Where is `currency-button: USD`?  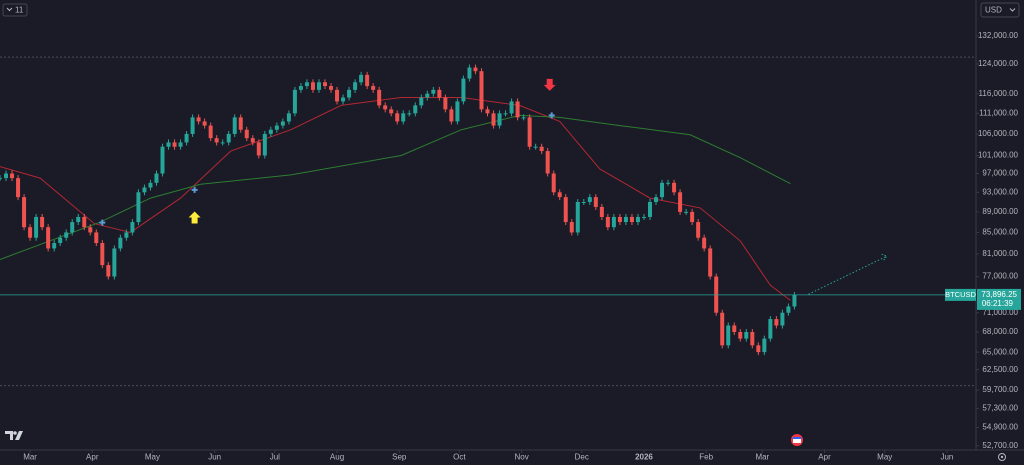
currency-button: USD is located at coordinates (1000, 10).